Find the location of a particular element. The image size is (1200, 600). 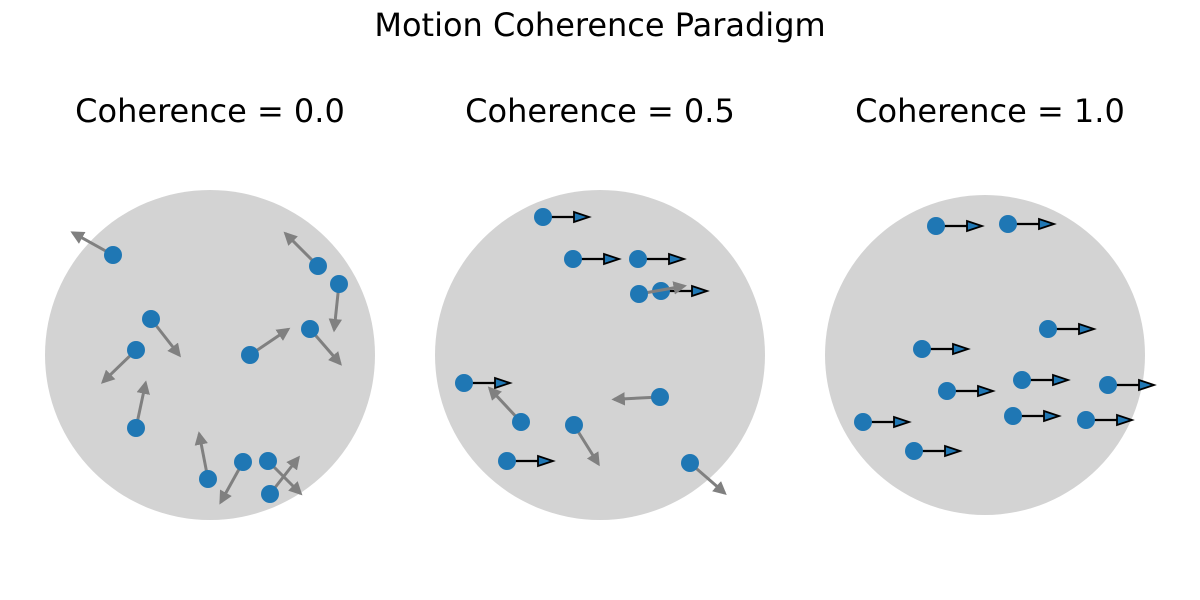

panel-title-coherence-1: Coherence = 1.0 is located at coordinates (990, 111).